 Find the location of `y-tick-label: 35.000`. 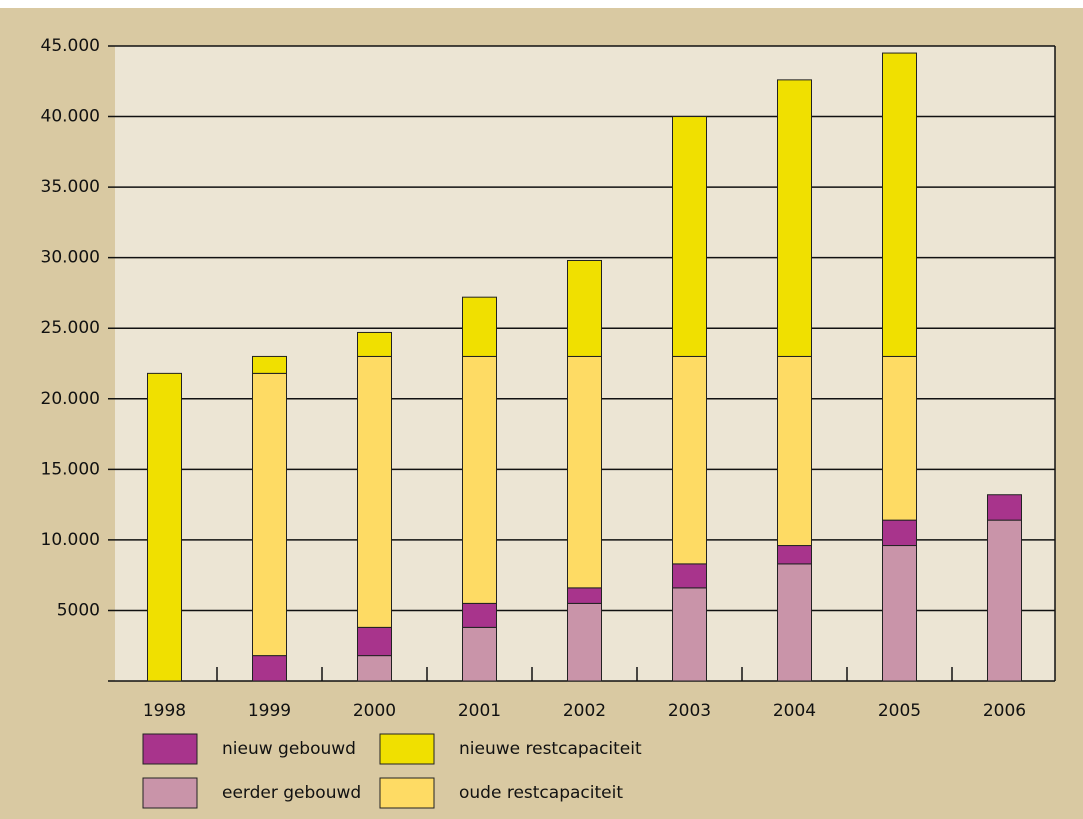

y-tick-label: 35.000 is located at coordinates (70, 187).